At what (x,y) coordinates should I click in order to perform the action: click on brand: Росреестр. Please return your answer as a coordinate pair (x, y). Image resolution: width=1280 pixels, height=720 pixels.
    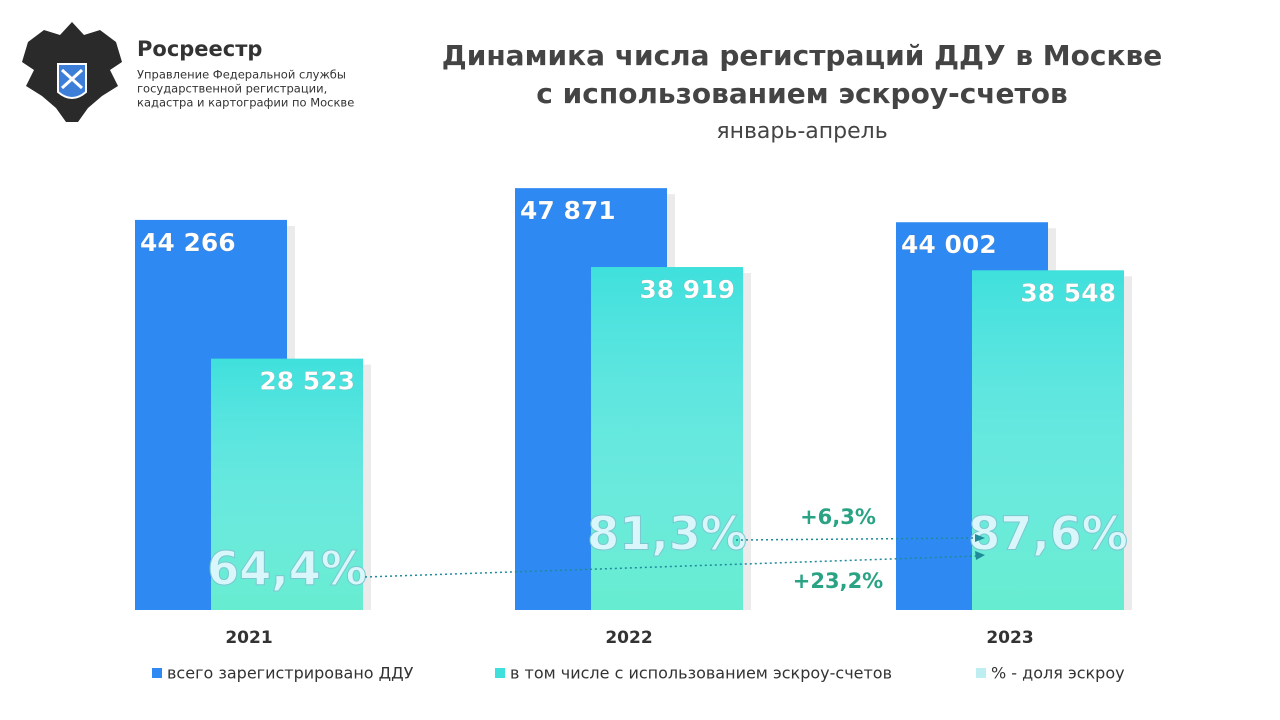
    Looking at the image, I should click on (199, 49).